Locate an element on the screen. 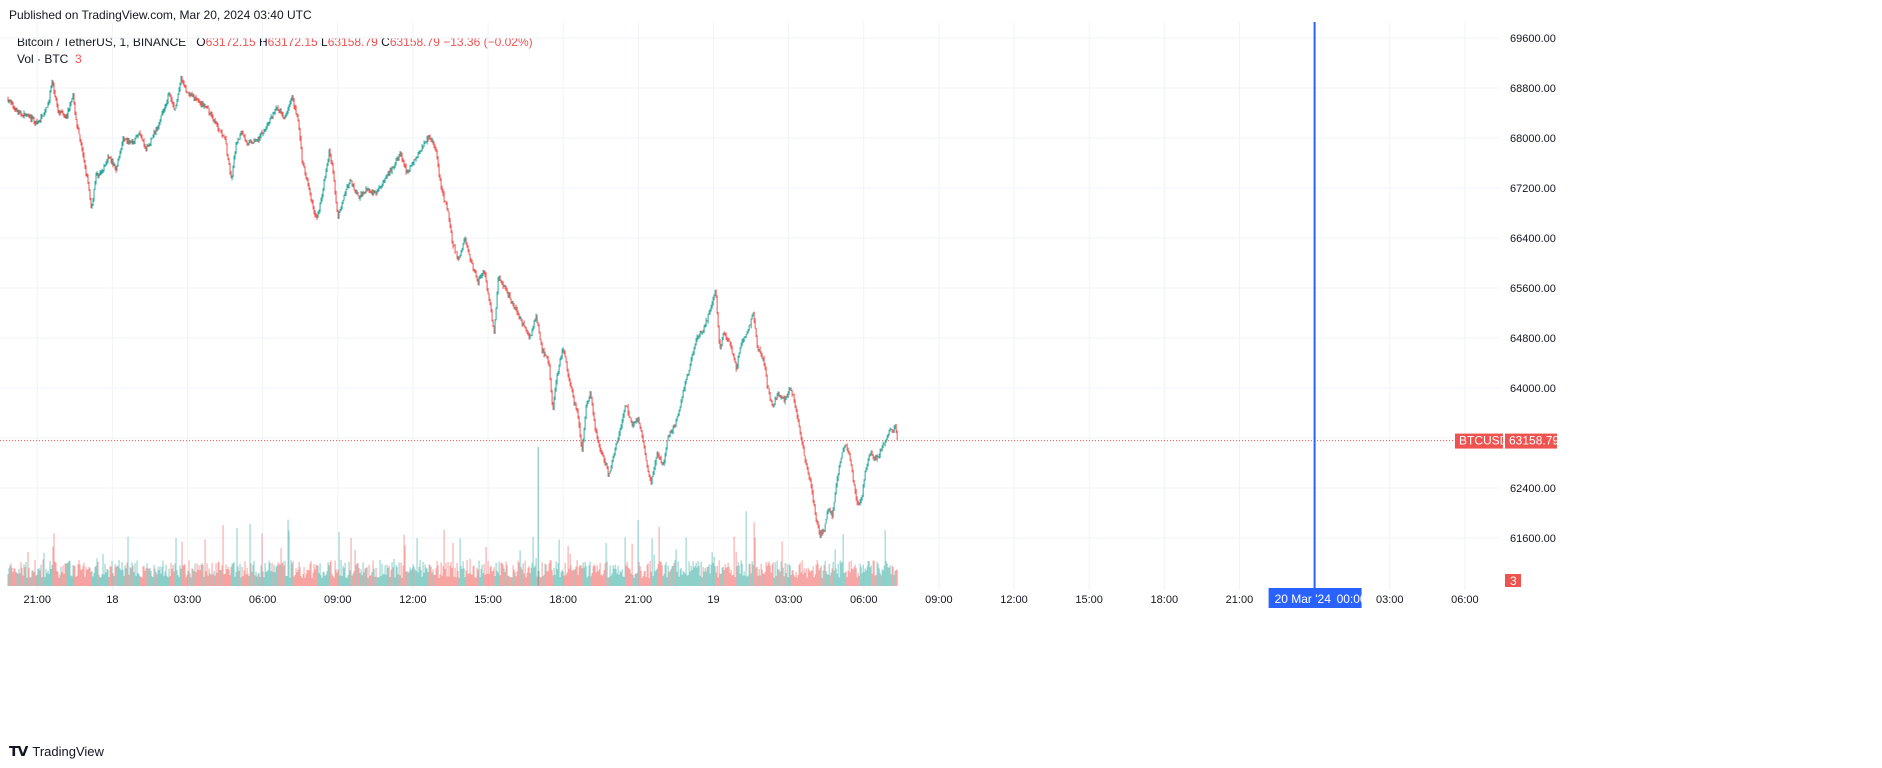  y-tick-label: 68800.00 is located at coordinates (1533, 89).